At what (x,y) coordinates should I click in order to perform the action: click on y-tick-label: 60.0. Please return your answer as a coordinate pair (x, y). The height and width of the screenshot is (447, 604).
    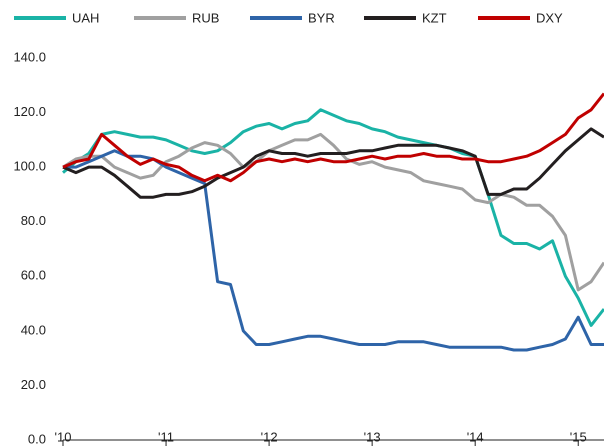
    Looking at the image, I should click on (33, 275).